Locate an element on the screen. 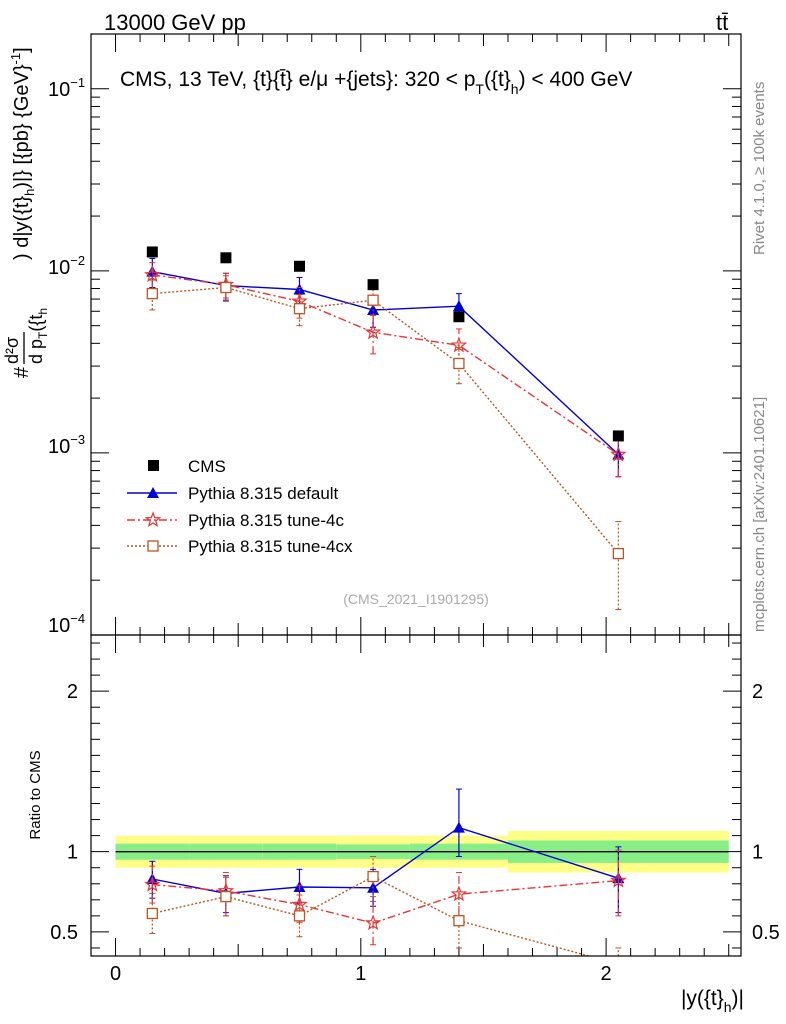  ytick-base-0: 10 is located at coordinates (59, 90).